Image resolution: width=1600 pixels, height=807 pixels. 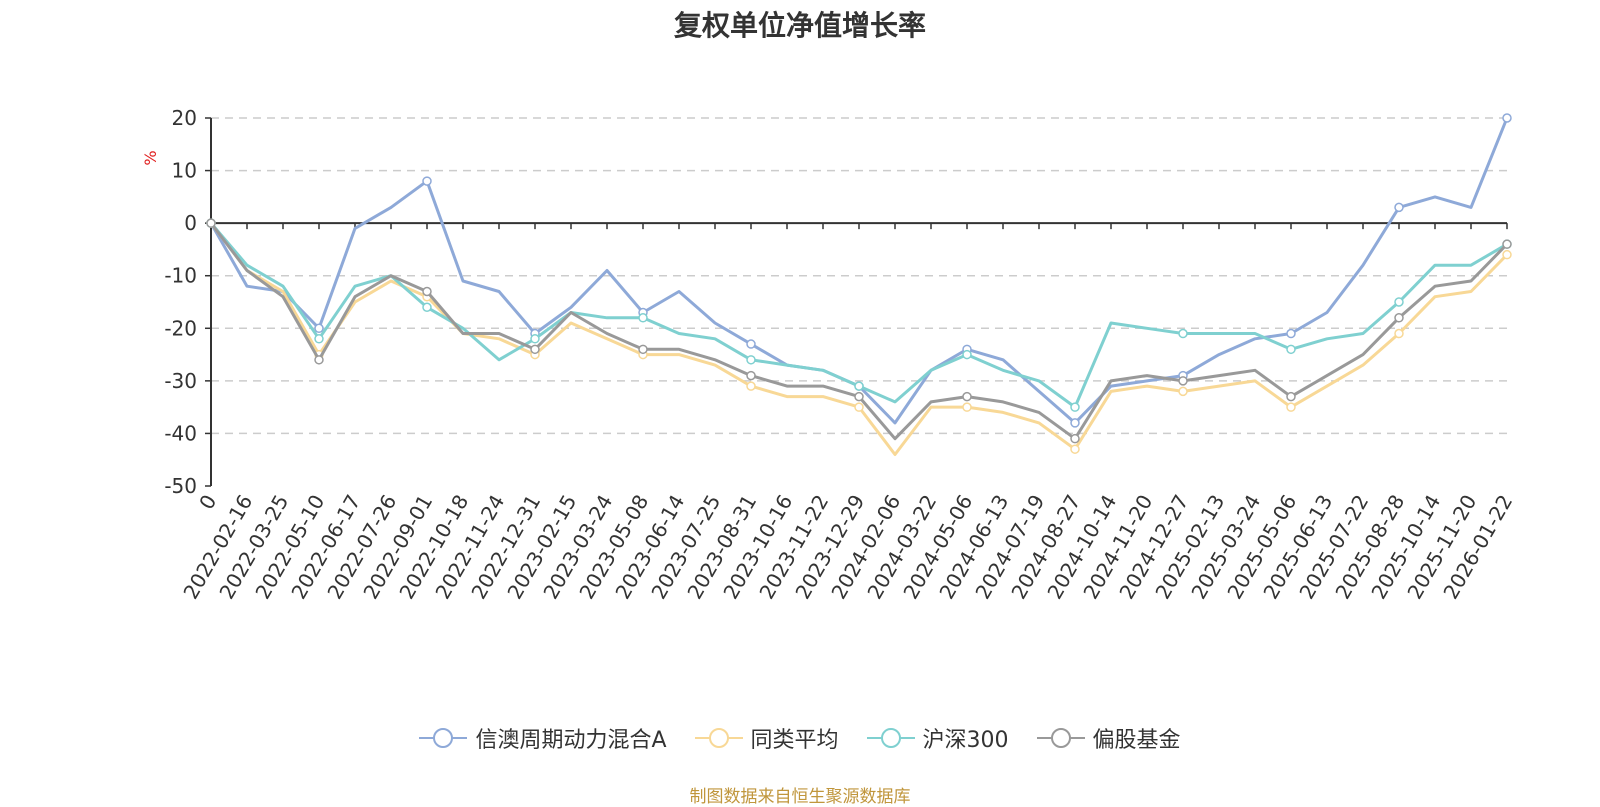 I want to click on y-tick-label: 10, so click(x=184, y=171).